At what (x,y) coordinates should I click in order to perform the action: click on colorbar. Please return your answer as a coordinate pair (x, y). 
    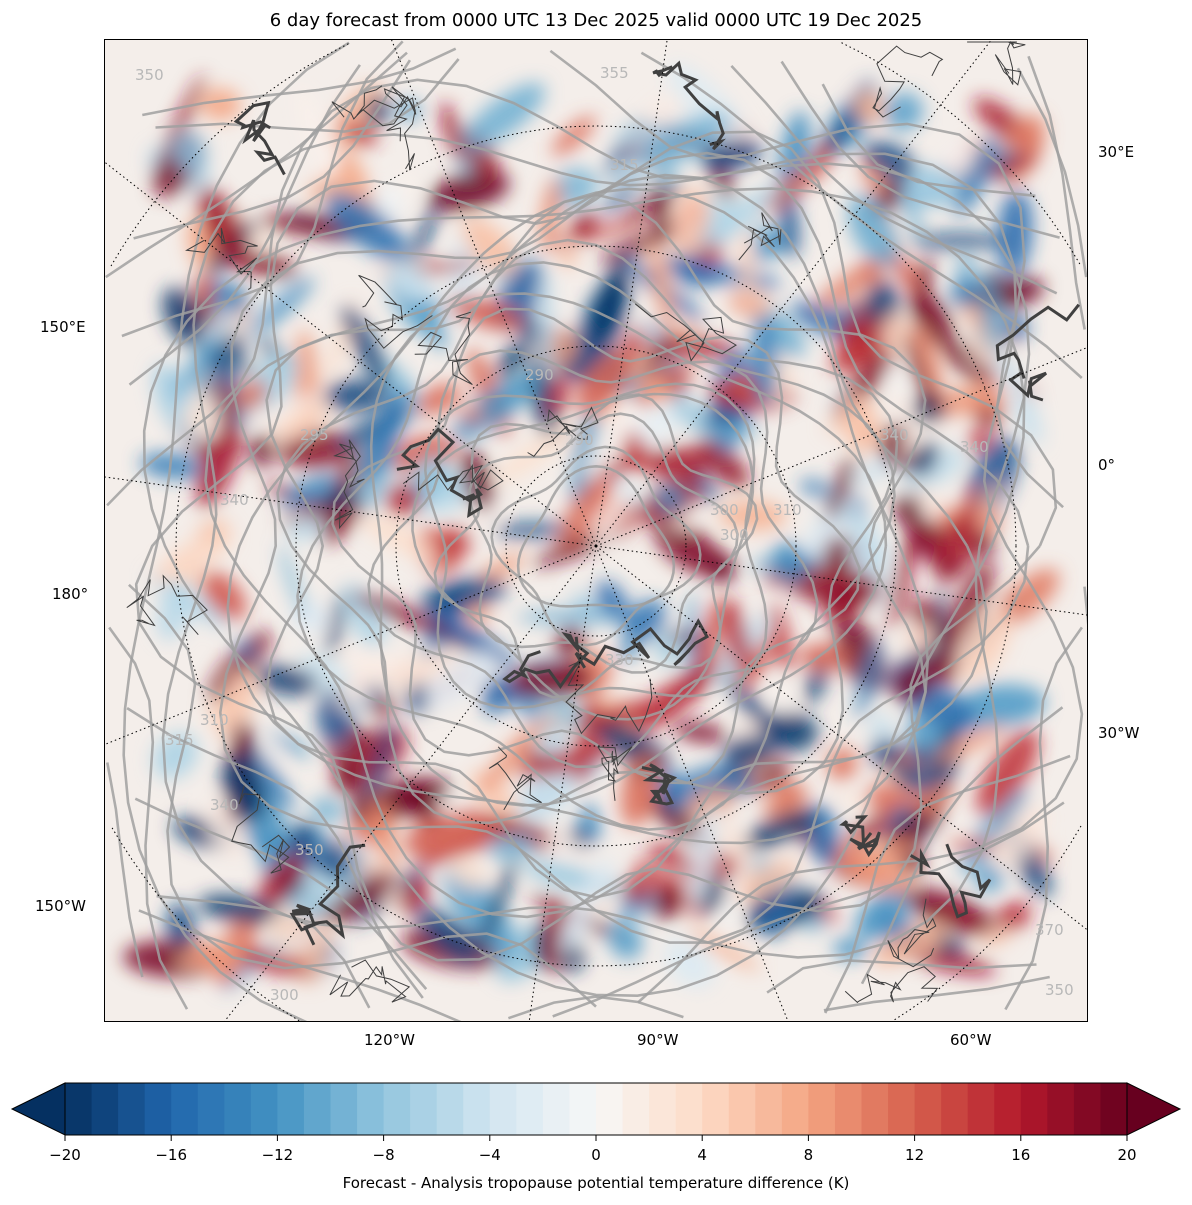
    Looking at the image, I should click on (596, 1111).